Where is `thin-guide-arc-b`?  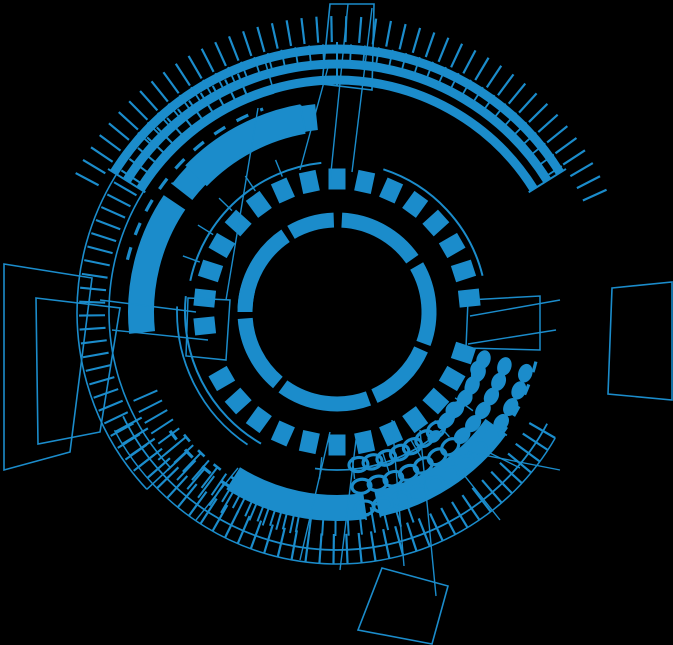 thin-guide-arc-b is located at coordinates (255, 221).